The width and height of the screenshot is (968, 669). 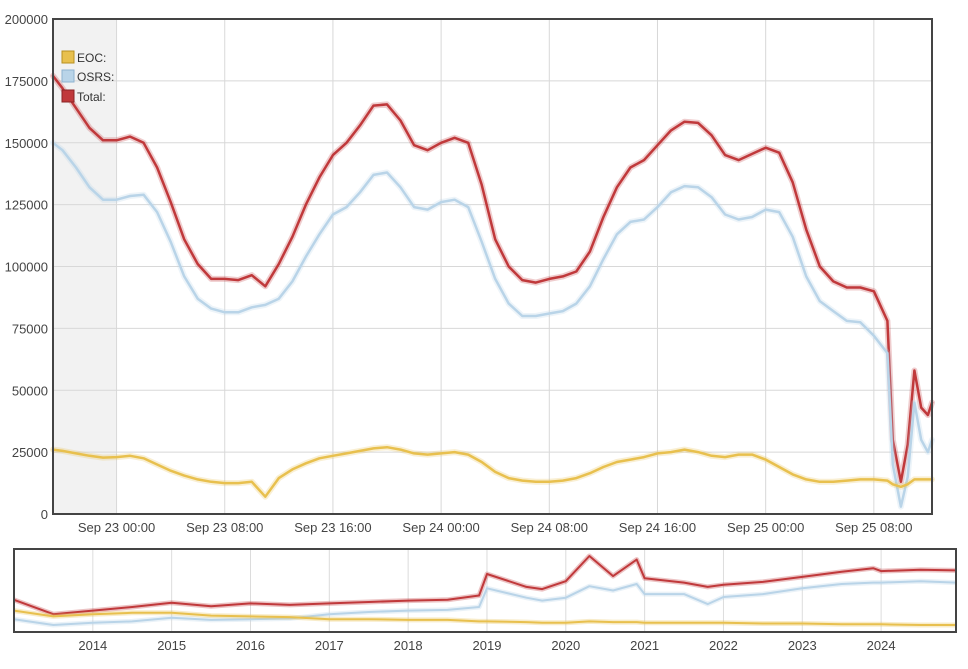 I want to click on x-tick-label: Sep 23 16:00, so click(x=332, y=527).